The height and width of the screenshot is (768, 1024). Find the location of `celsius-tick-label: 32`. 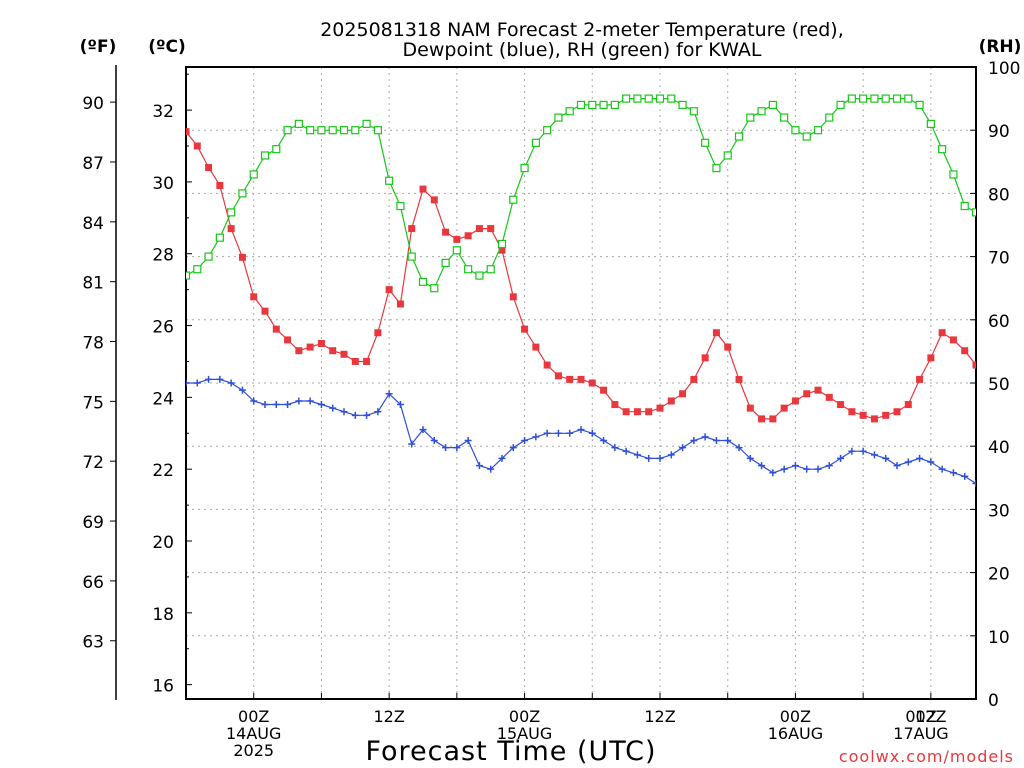

celsius-tick-label: 32 is located at coordinates (163, 112).